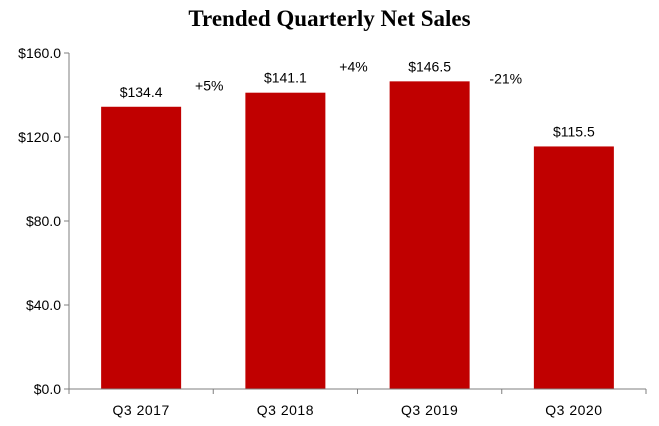 The image size is (659, 426). Describe the element at coordinates (285, 240) in the screenshot. I see `bar-q3-2018` at that location.